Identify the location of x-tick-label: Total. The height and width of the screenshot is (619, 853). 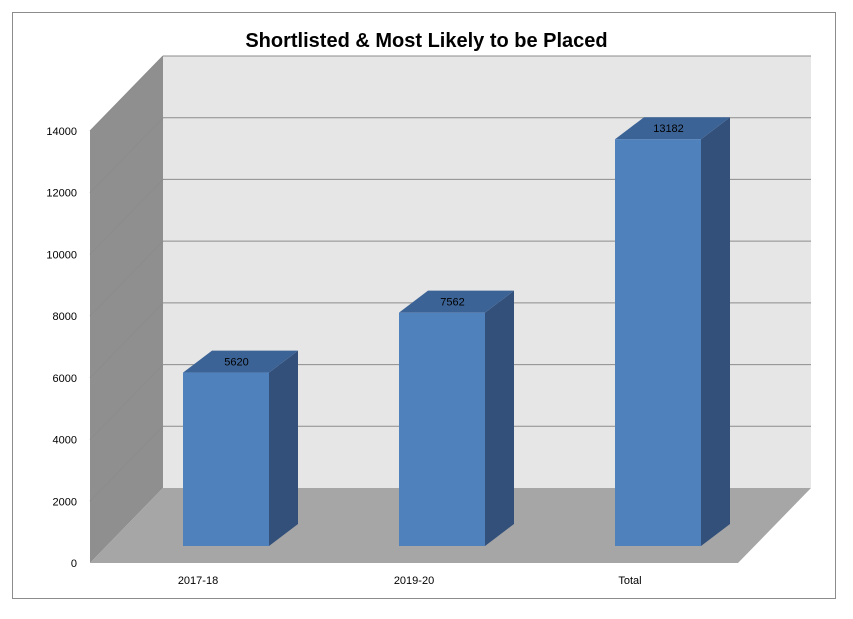
(629, 581).